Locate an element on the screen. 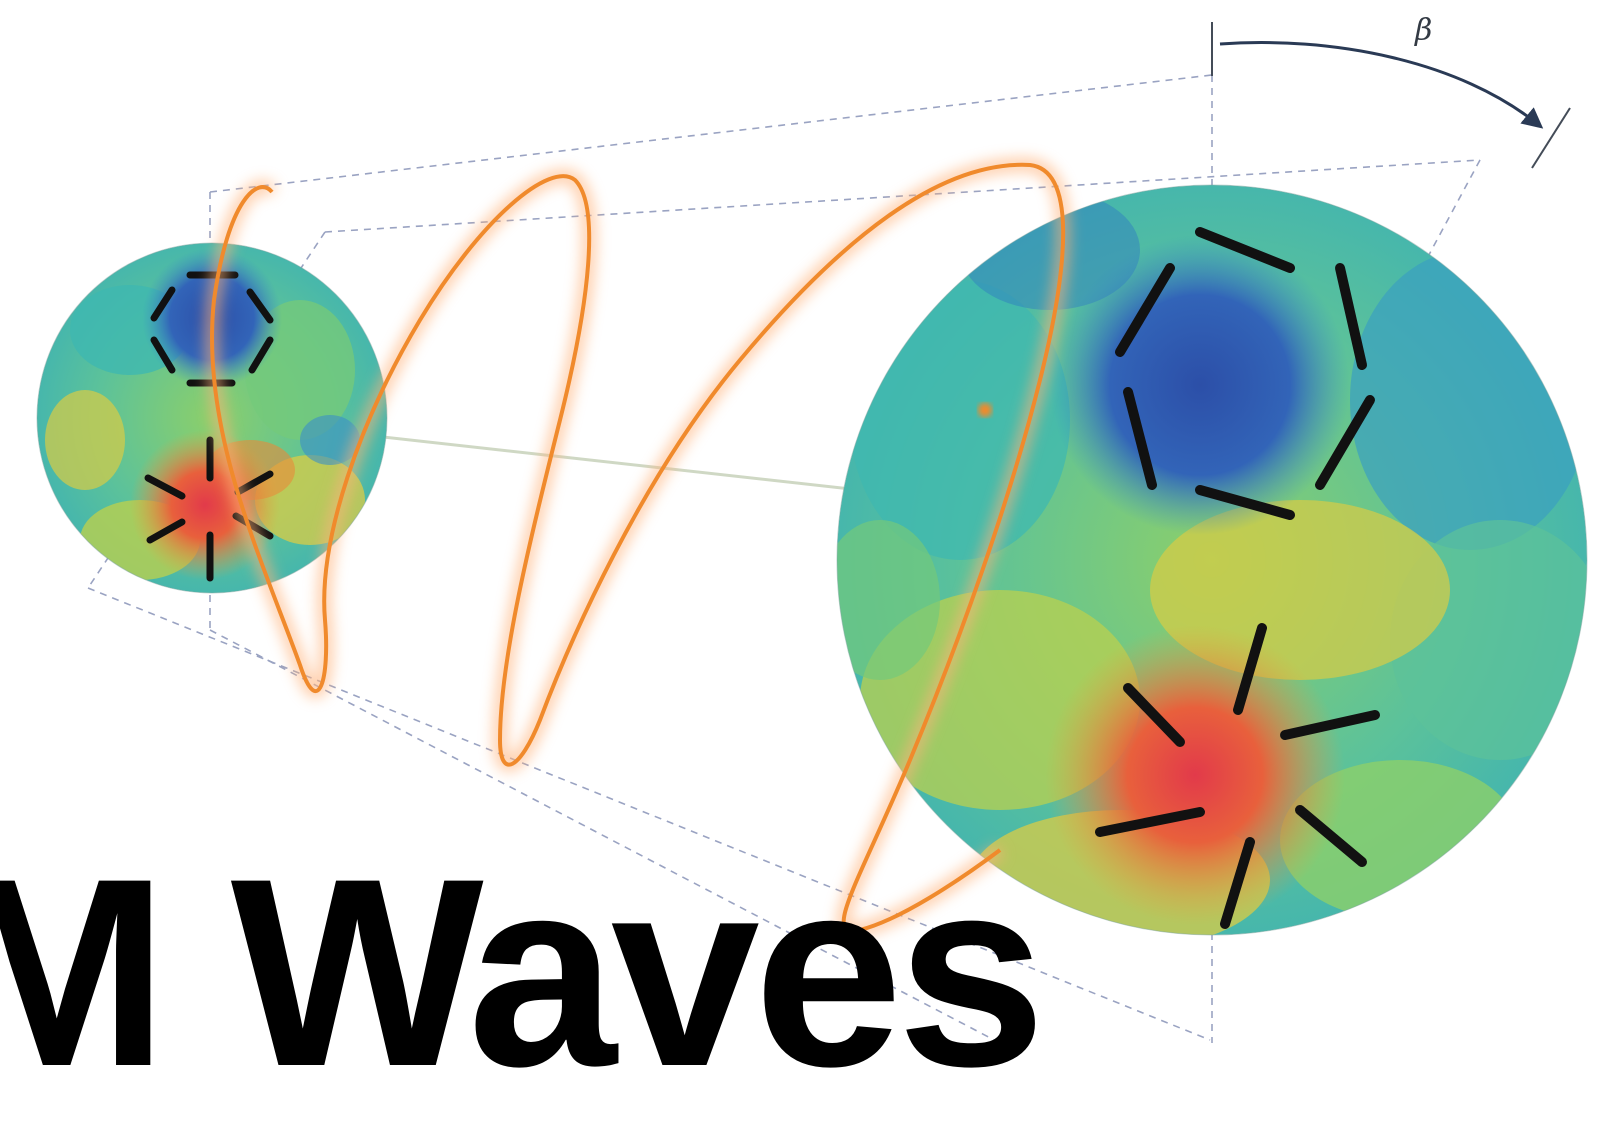 The image size is (1624, 1122). angle-beta-label: β is located at coordinates (1423, 30).